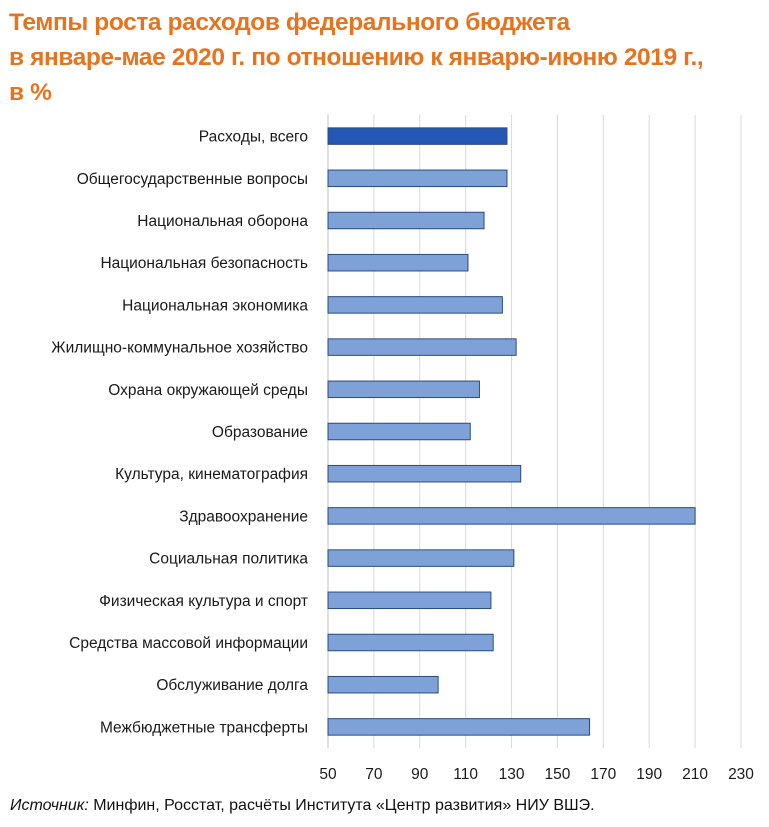 The width and height of the screenshot is (769, 827). I want to click on category-label: Национальная экономика, so click(215, 305).